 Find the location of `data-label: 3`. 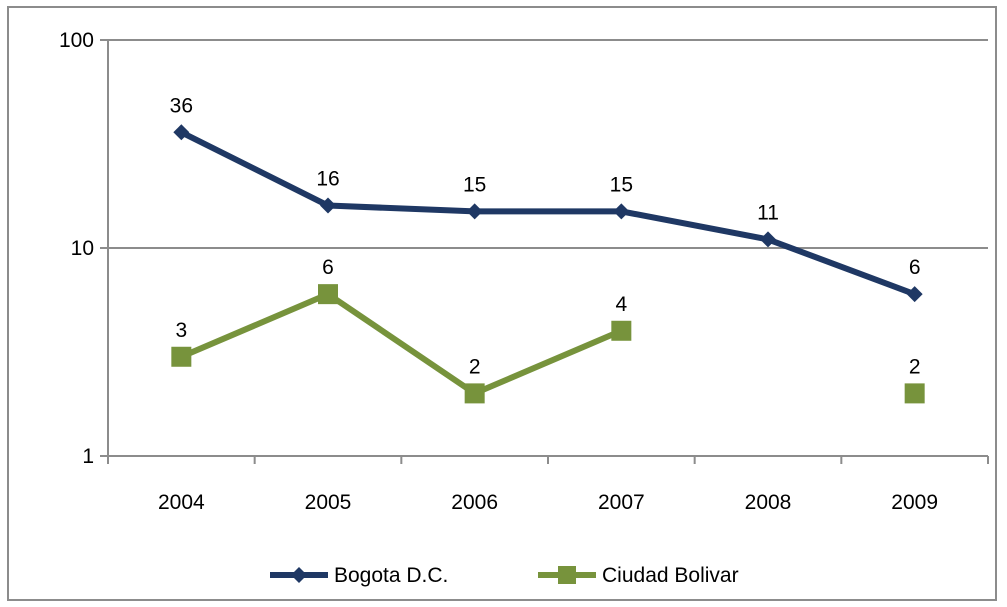

data-label: 3 is located at coordinates (181, 330).